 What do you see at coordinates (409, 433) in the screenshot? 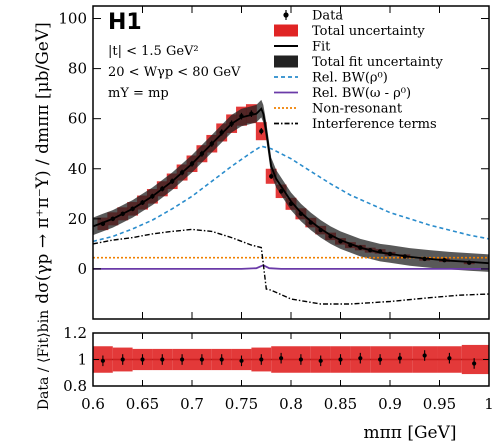
I see `xlabel: mππ [GeV]` at bounding box center [409, 433].